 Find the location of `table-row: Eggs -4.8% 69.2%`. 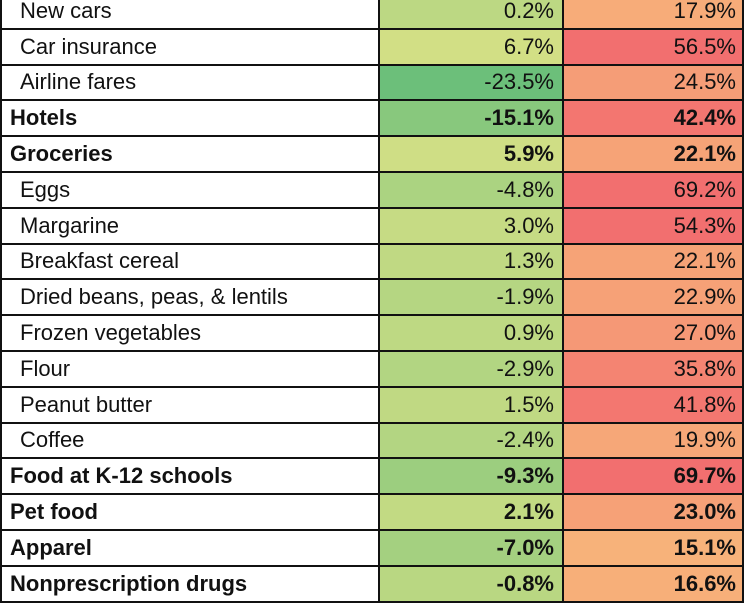

table-row: Eggs -4.8% 69.2% is located at coordinates (372, 190).